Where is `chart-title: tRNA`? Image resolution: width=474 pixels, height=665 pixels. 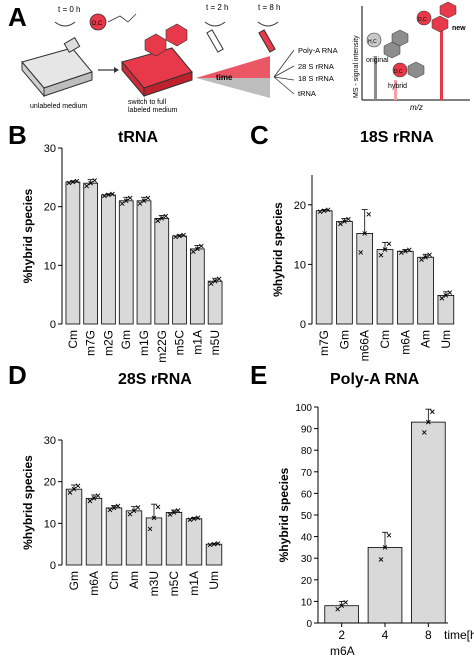 chart-title: tRNA is located at coordinates (138, 137).